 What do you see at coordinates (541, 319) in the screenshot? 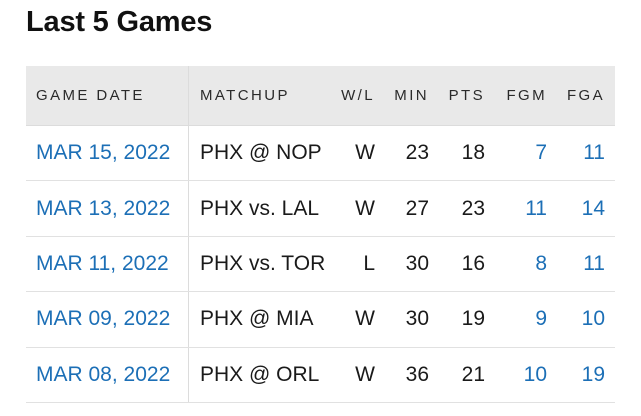
I see `fgm-link: 9` at bounding box center [541, 319].